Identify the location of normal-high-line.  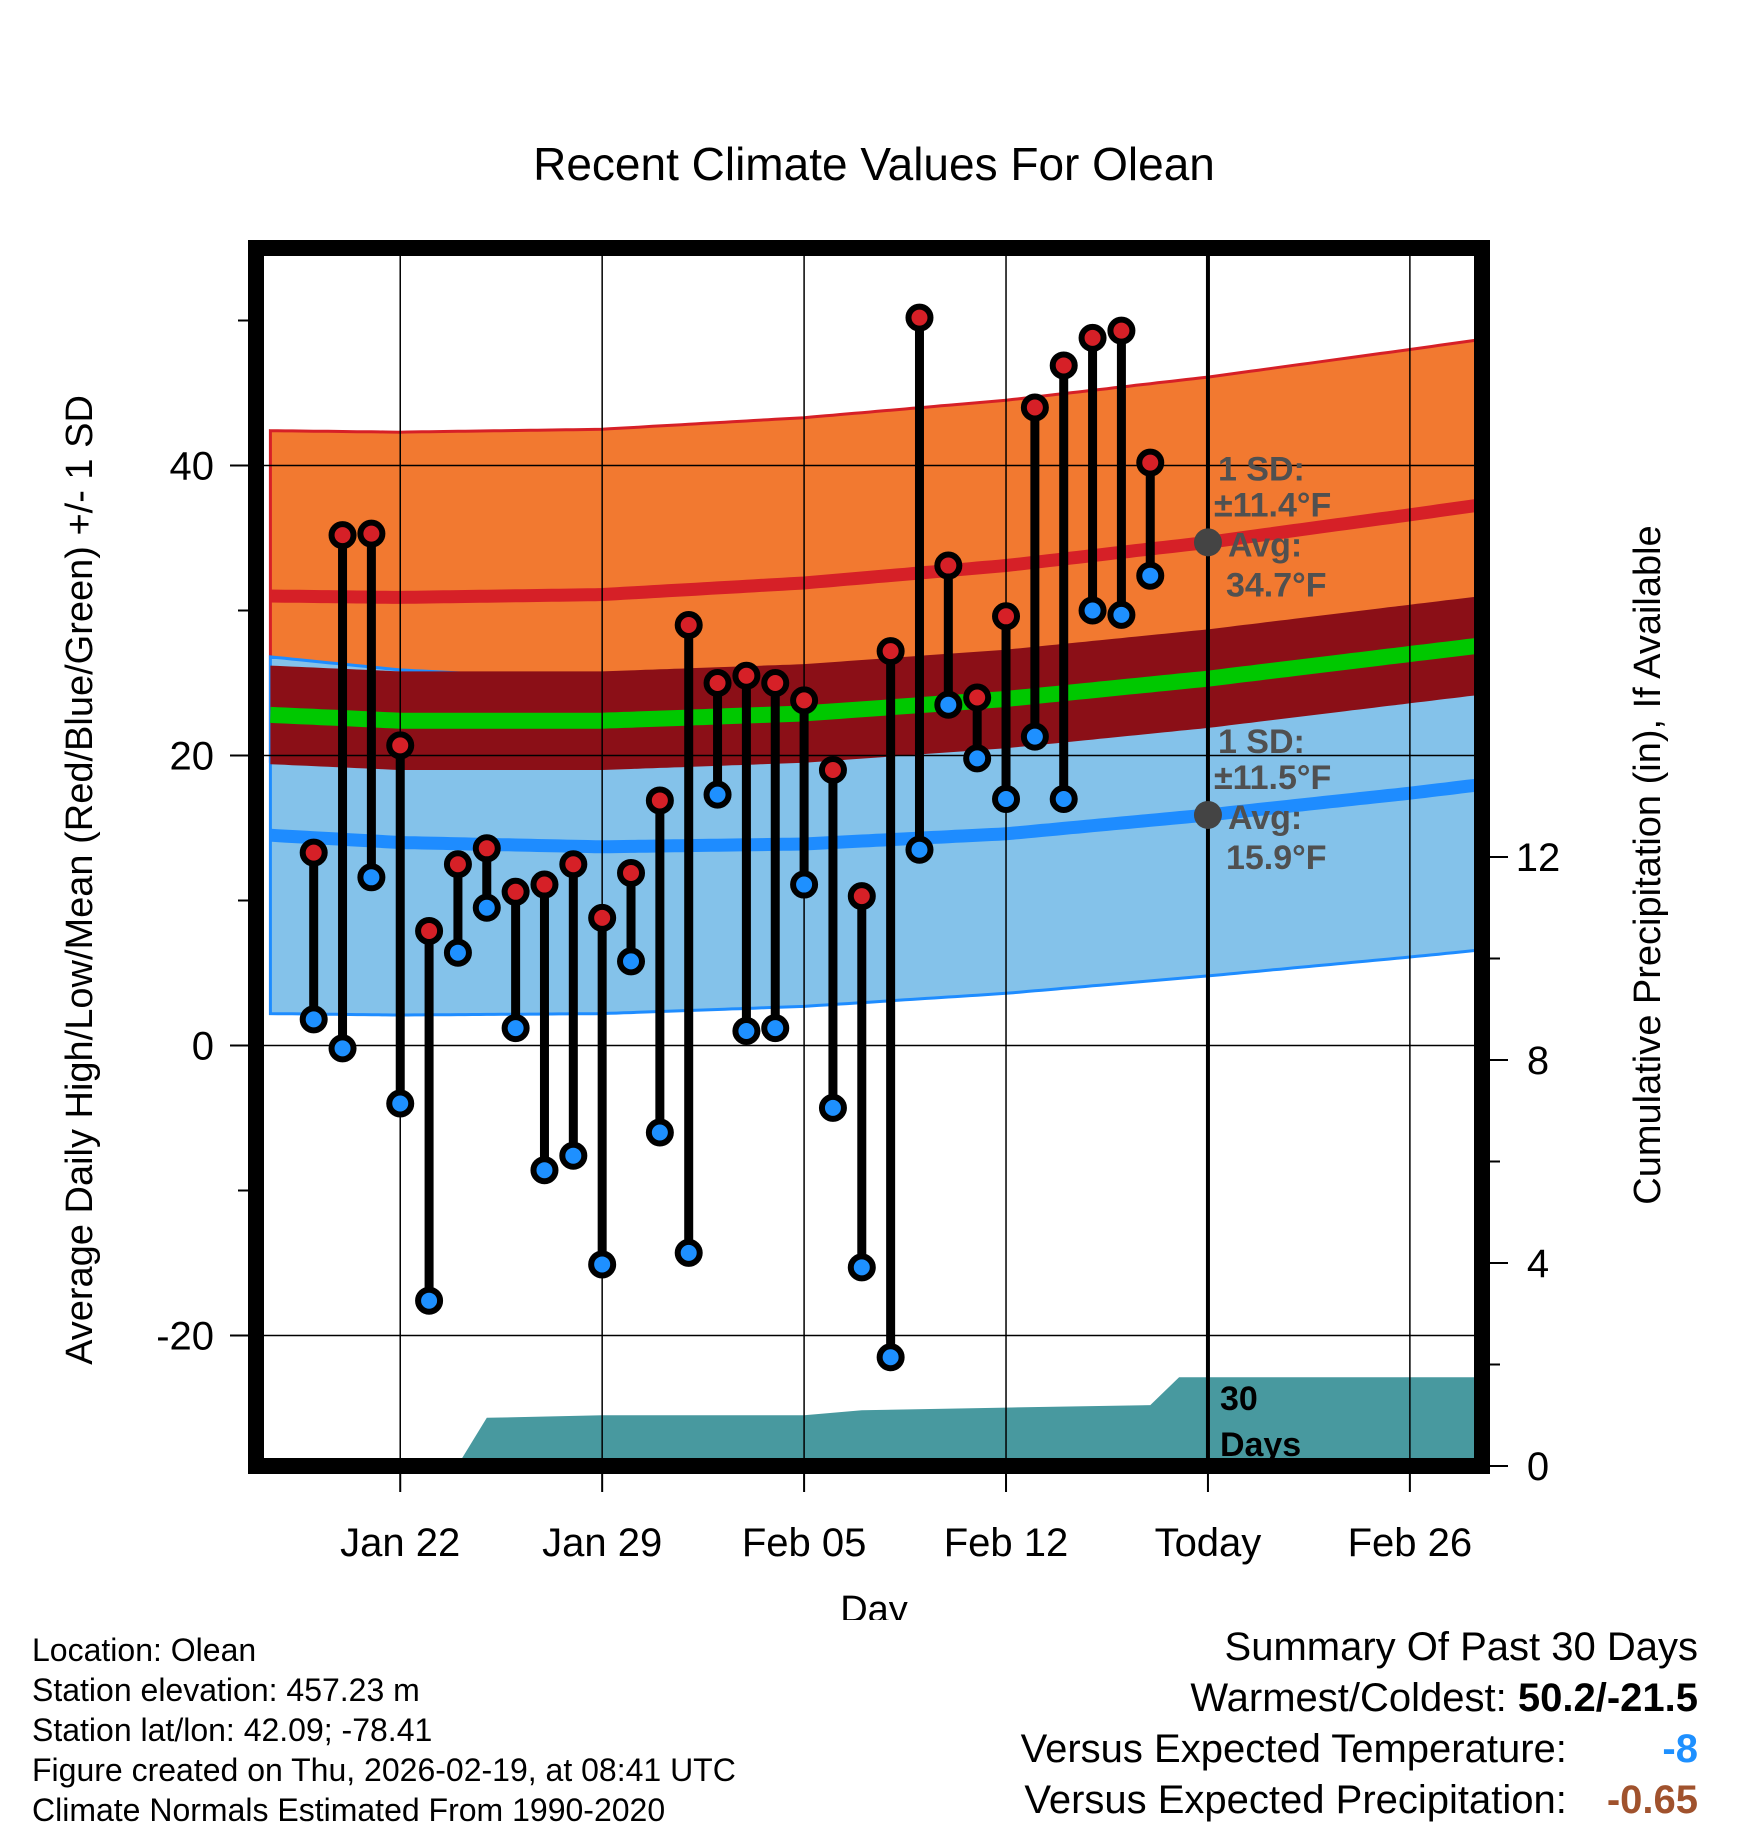
(876, 551).